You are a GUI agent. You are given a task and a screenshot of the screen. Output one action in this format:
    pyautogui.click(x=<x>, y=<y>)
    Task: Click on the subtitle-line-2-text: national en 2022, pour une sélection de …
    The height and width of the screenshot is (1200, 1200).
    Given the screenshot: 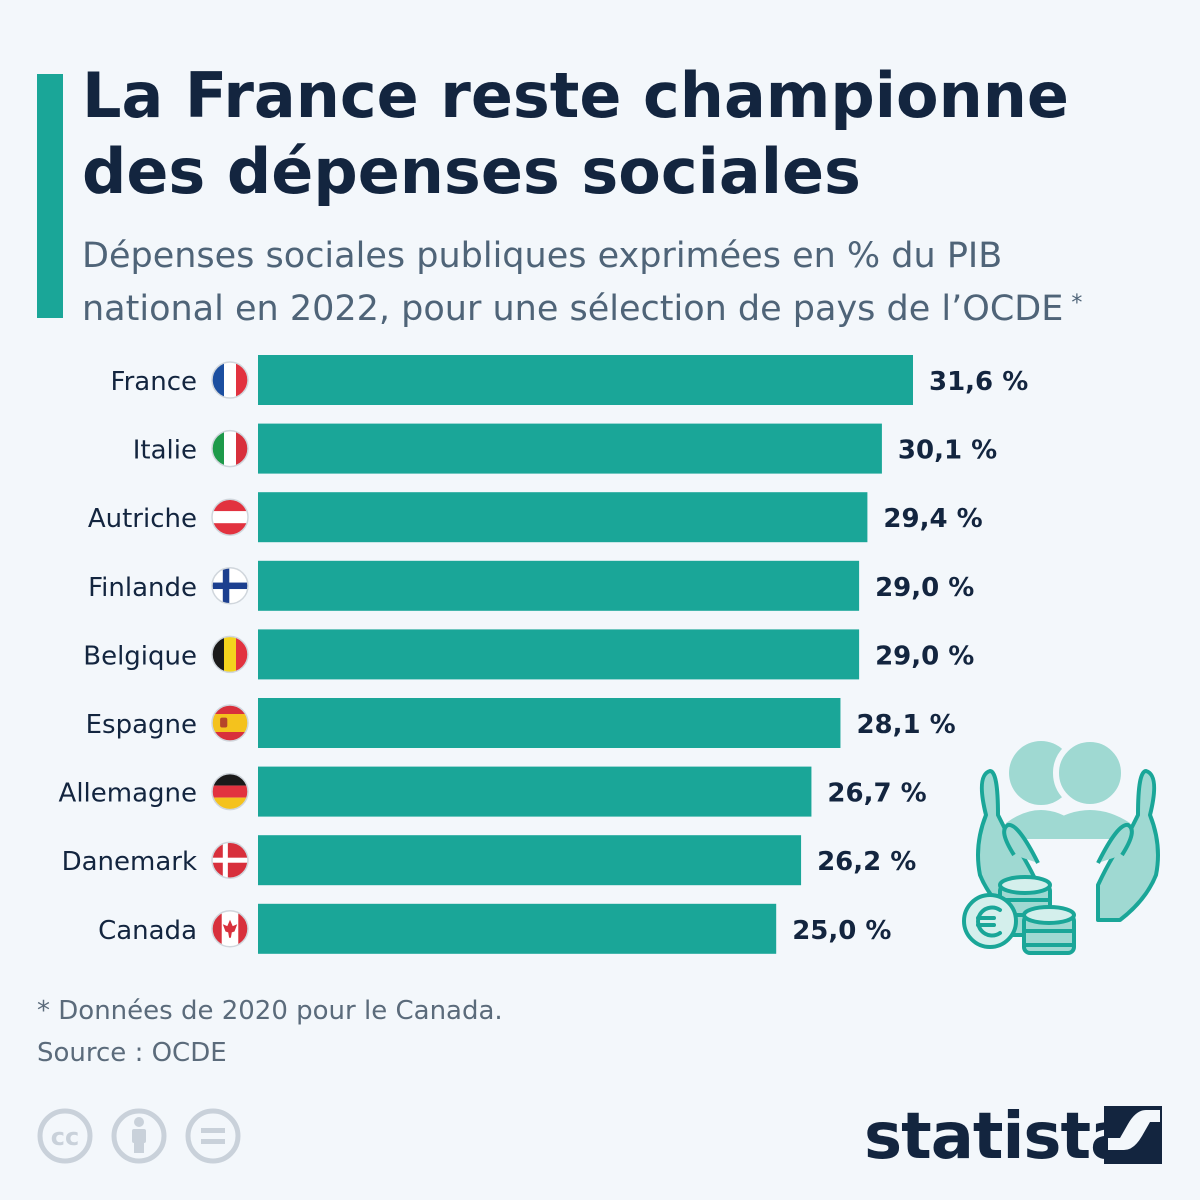 What is the action you would take?
    pyautogui.click(x=573, y=309)
    